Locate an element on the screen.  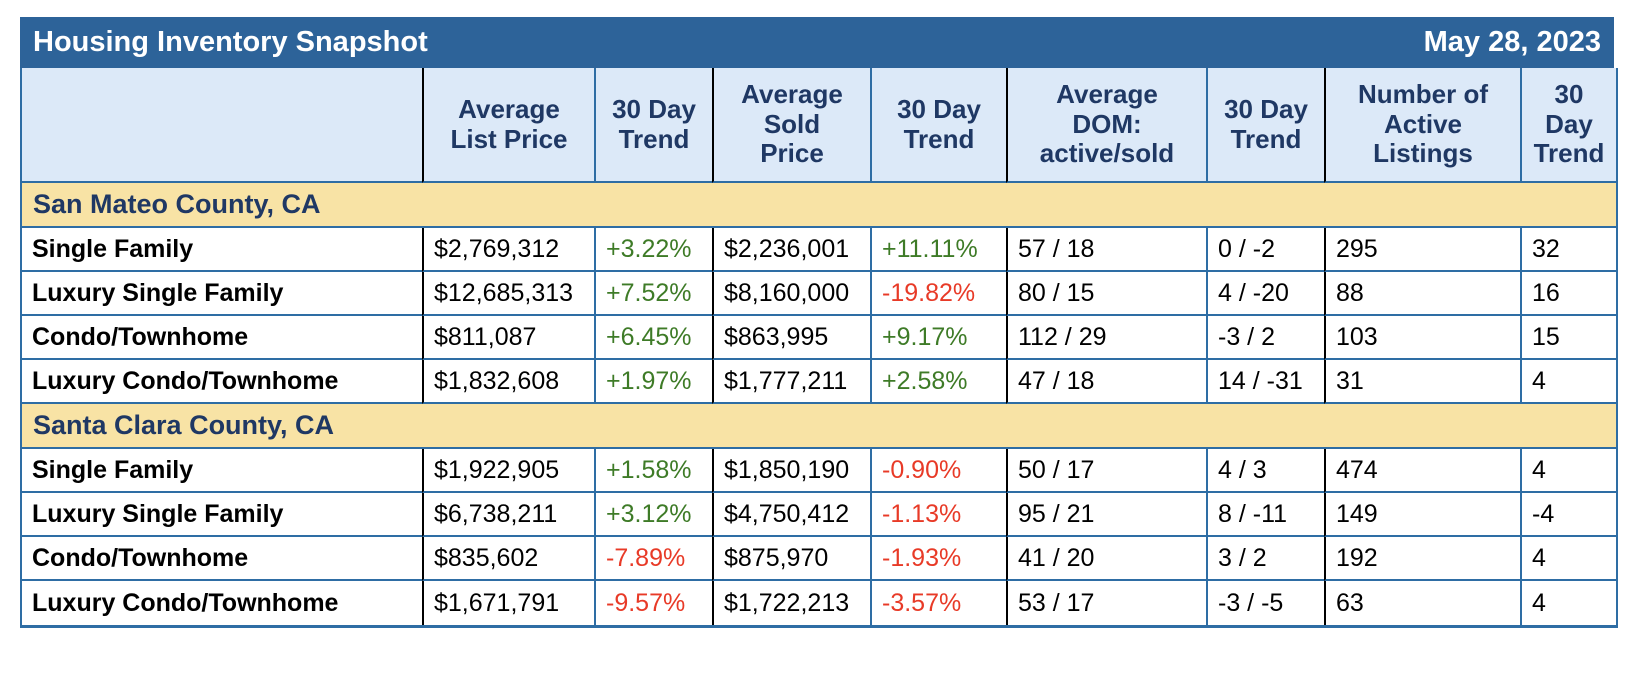
list-price-trend-cell: +7.52% is located at coordinates (653, 294).